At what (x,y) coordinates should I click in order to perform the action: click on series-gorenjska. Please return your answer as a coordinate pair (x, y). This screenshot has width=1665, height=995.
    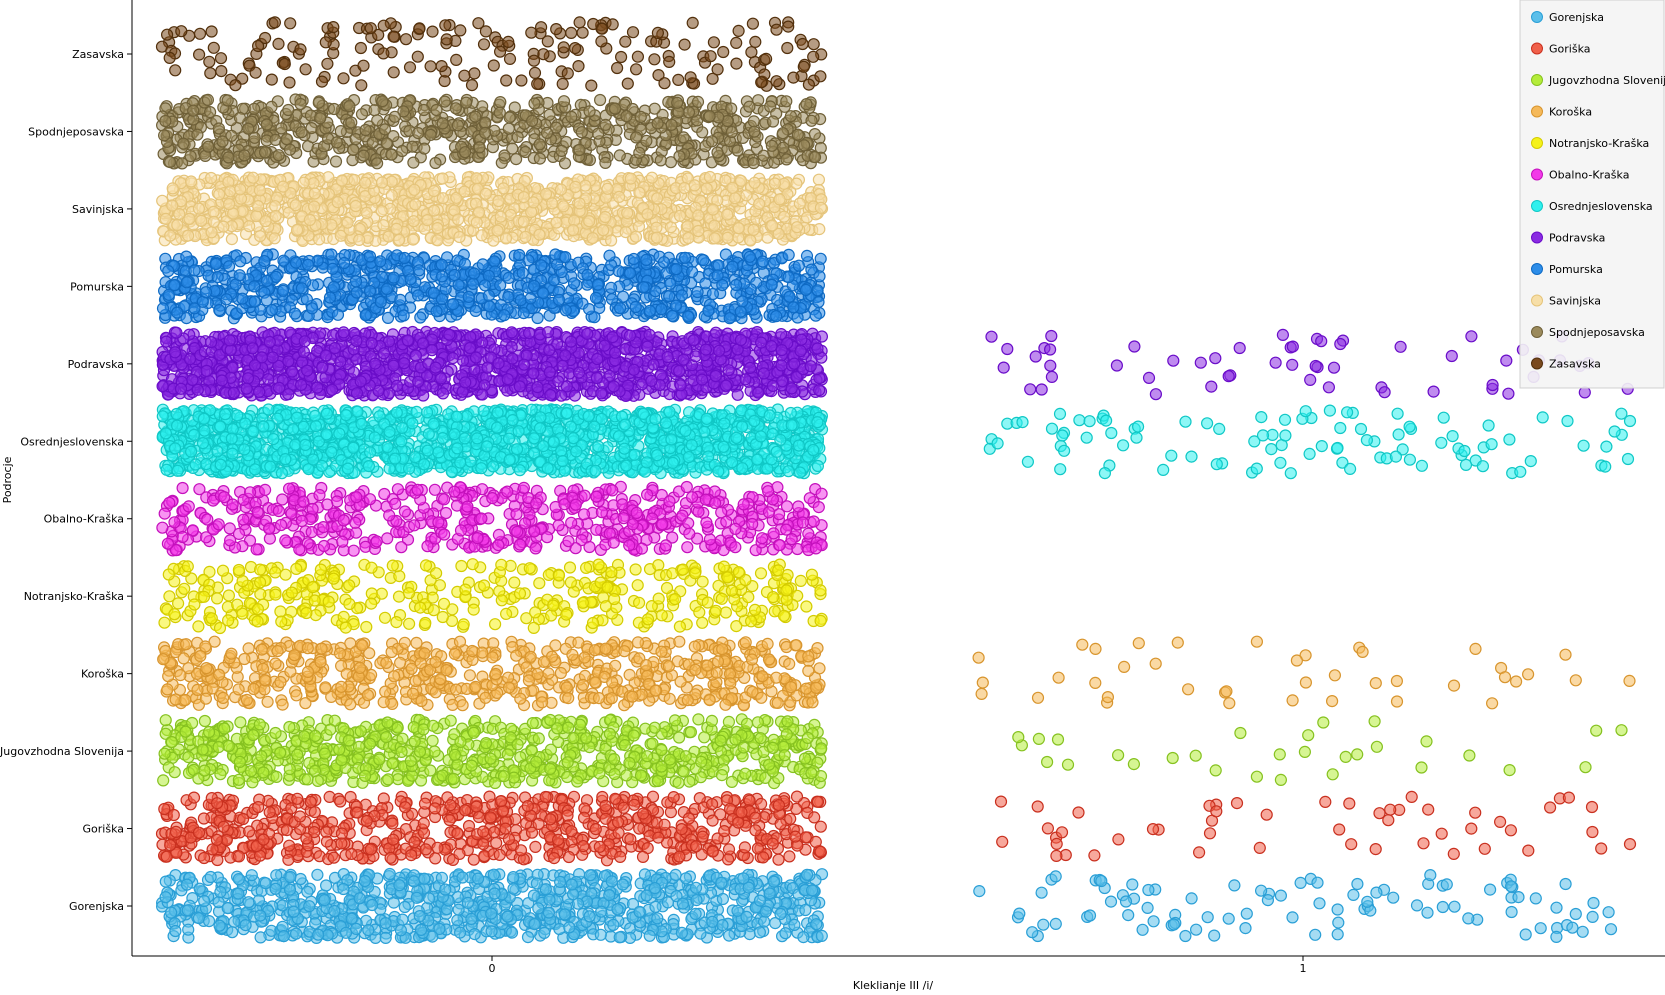
    Looking at the image, I should click on (887, 906).